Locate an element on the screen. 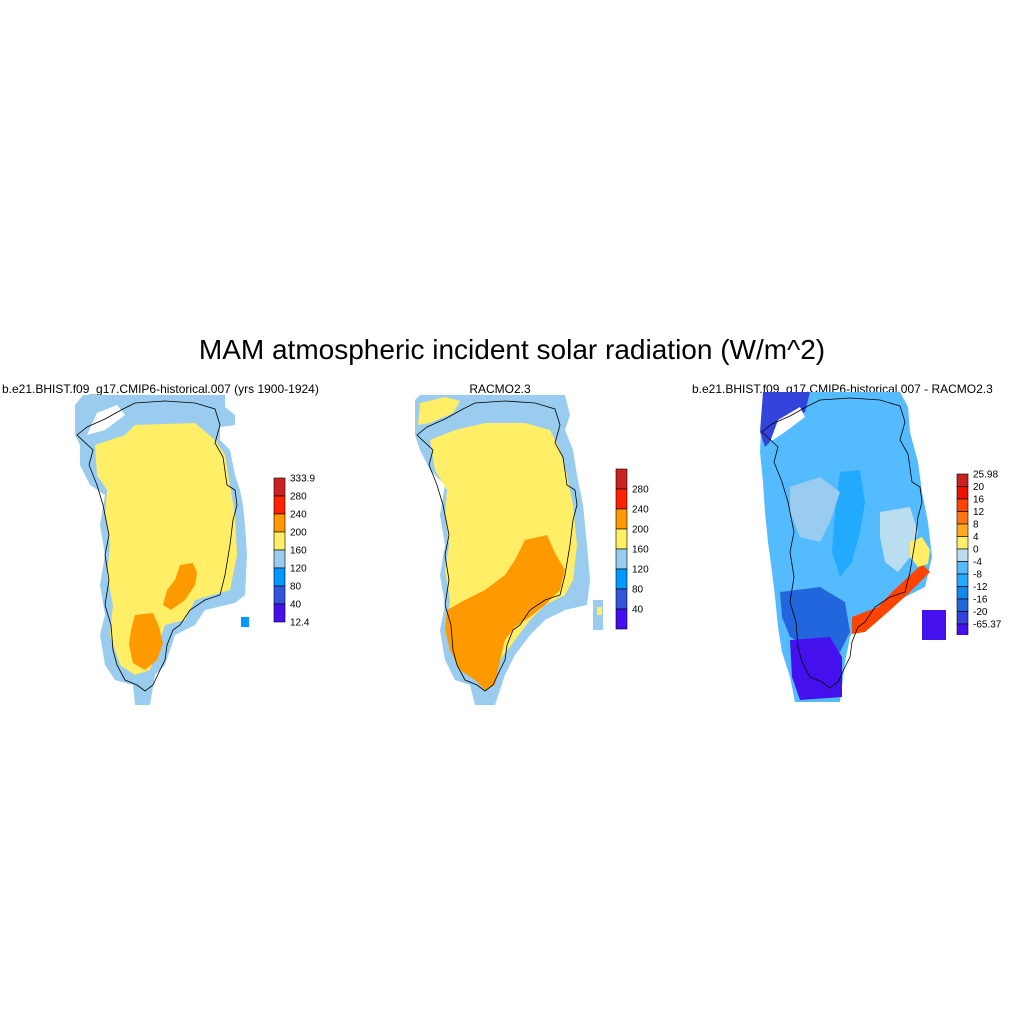  colorbar-label: 0 is located at coordinates (976, 550).